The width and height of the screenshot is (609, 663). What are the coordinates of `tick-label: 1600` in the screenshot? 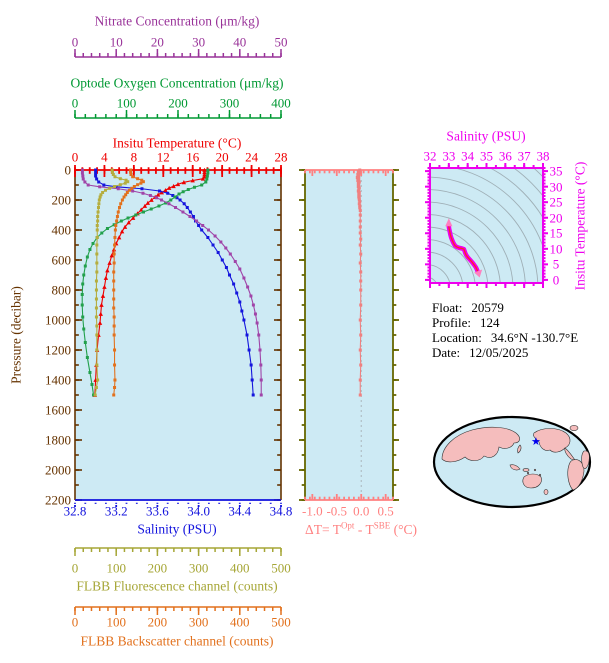 It's located at (58, 410).